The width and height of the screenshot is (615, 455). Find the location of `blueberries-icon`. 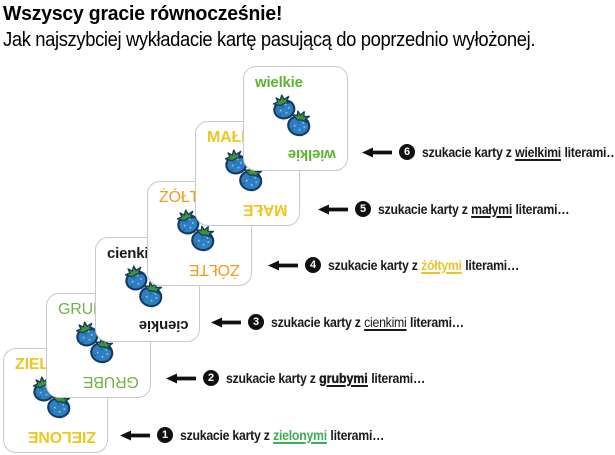

blueberries-icon is located at coordinates (291, 116).